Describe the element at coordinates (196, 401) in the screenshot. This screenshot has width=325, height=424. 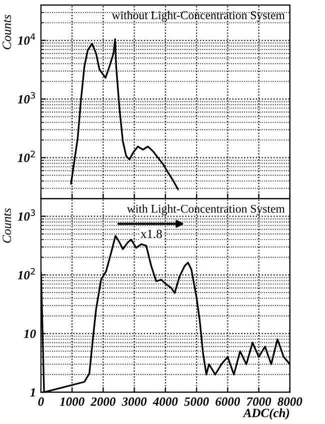
I see `x-tick-label: 5000` at that location.